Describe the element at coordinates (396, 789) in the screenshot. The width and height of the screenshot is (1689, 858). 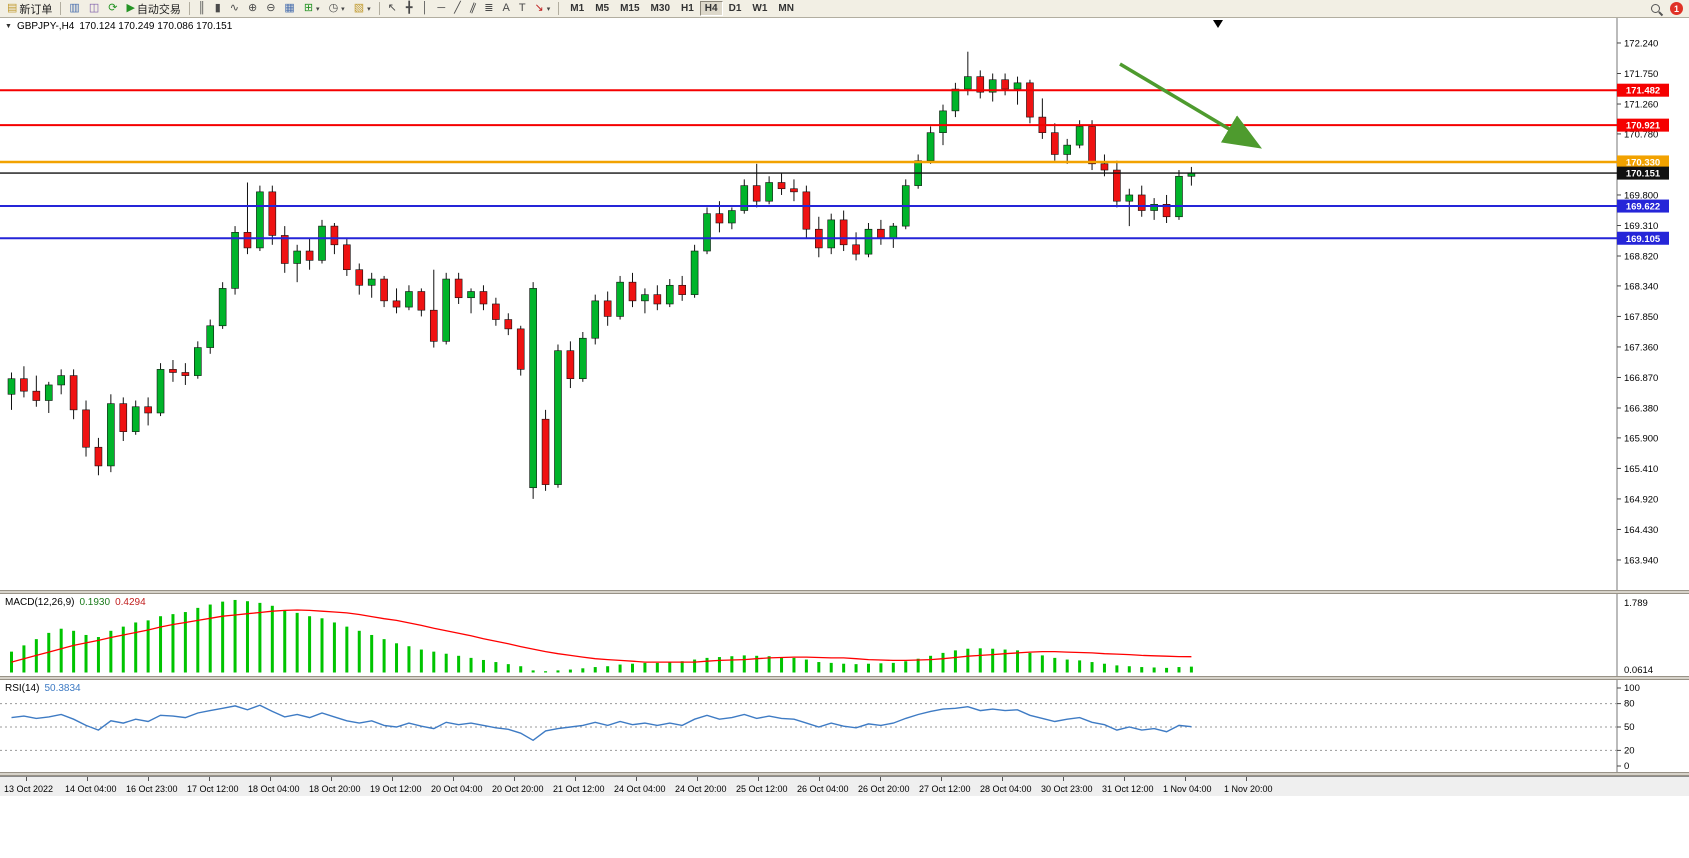
I see `time-label: 19 Oct 12:00` at that location.